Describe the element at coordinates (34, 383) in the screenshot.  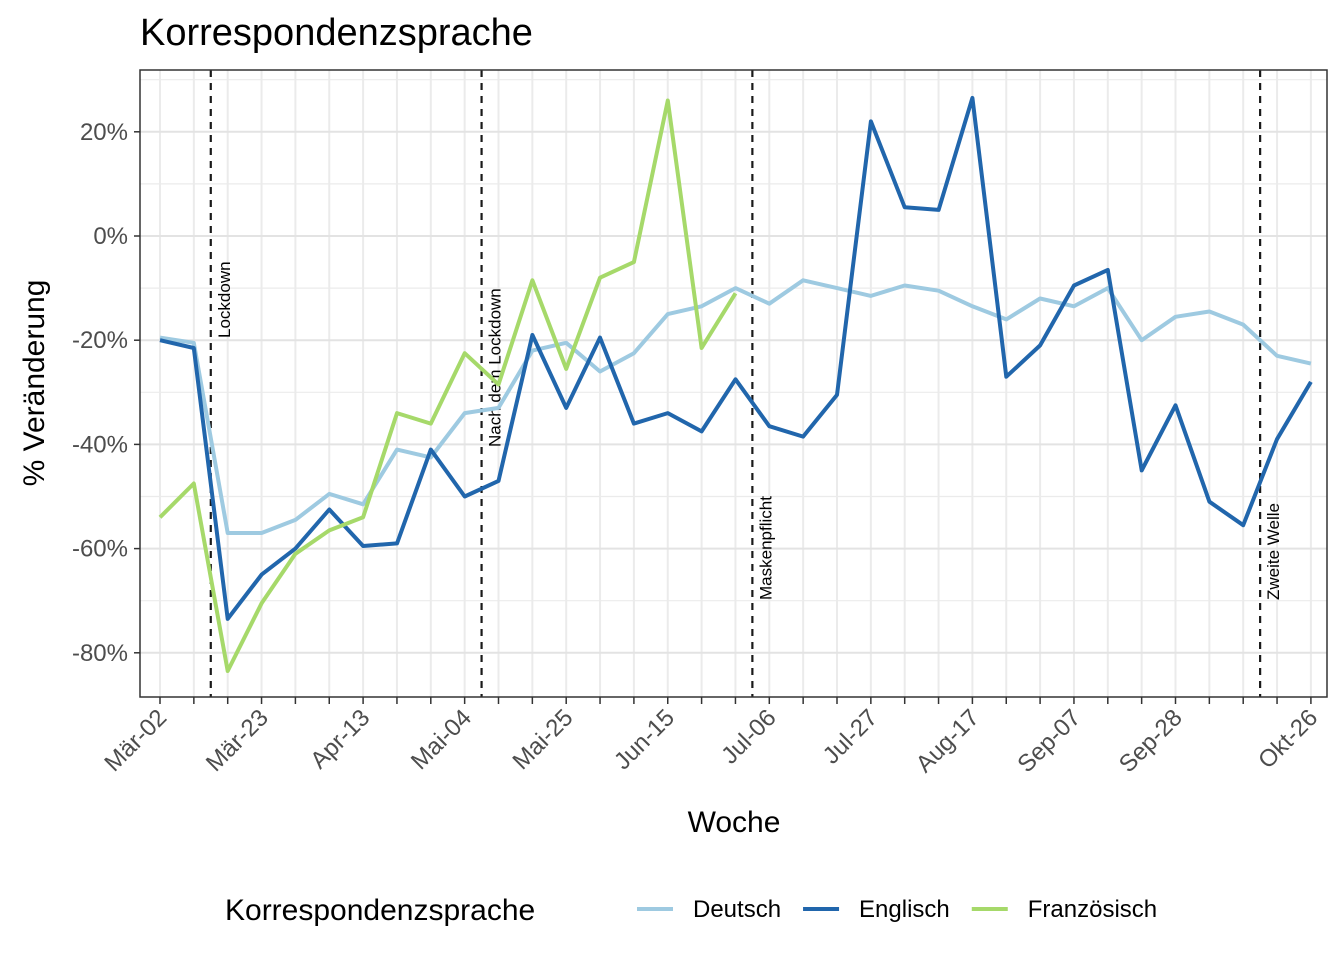
I see `y-axis-title: % Veränderung` at that location.